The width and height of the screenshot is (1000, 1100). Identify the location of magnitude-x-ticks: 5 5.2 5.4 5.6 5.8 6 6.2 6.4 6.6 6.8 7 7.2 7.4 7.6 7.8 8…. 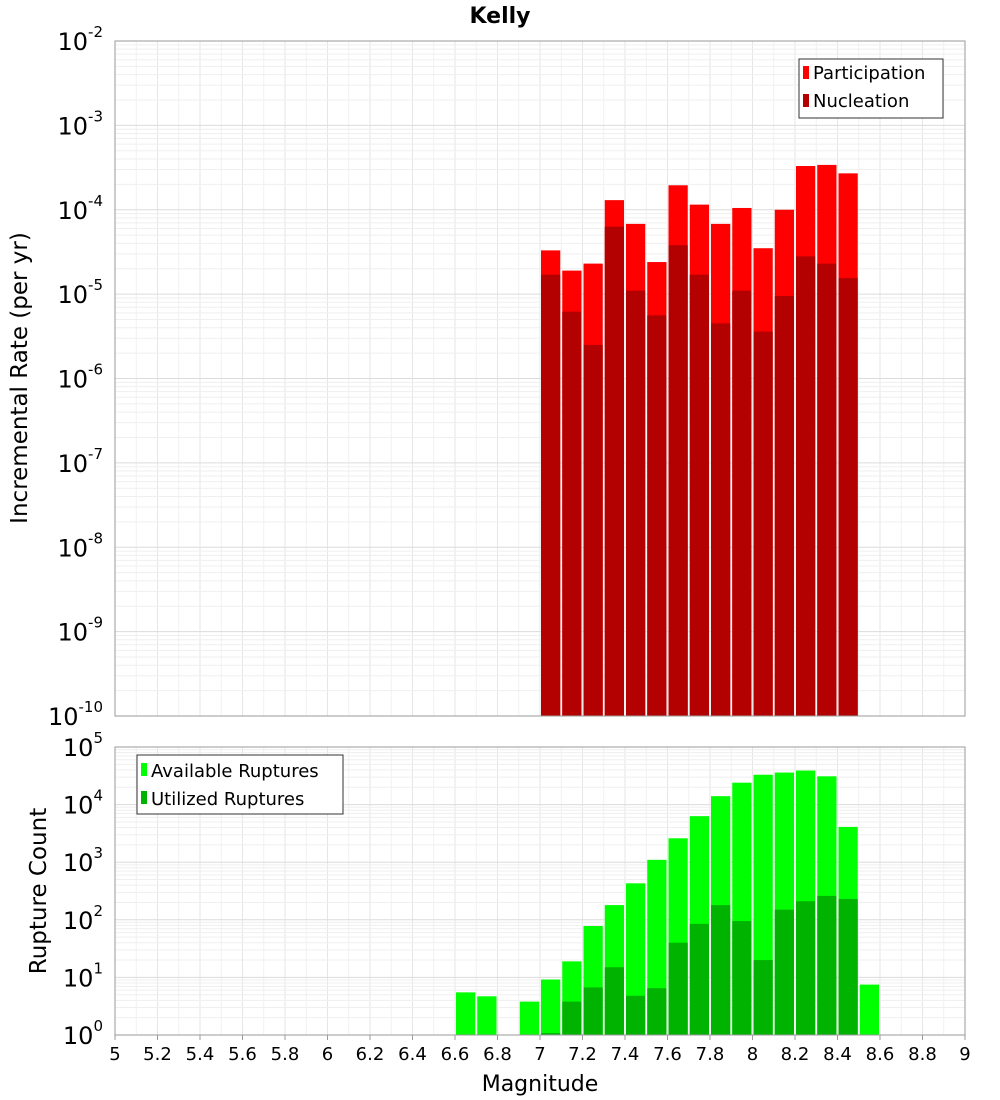
(540, 1050).